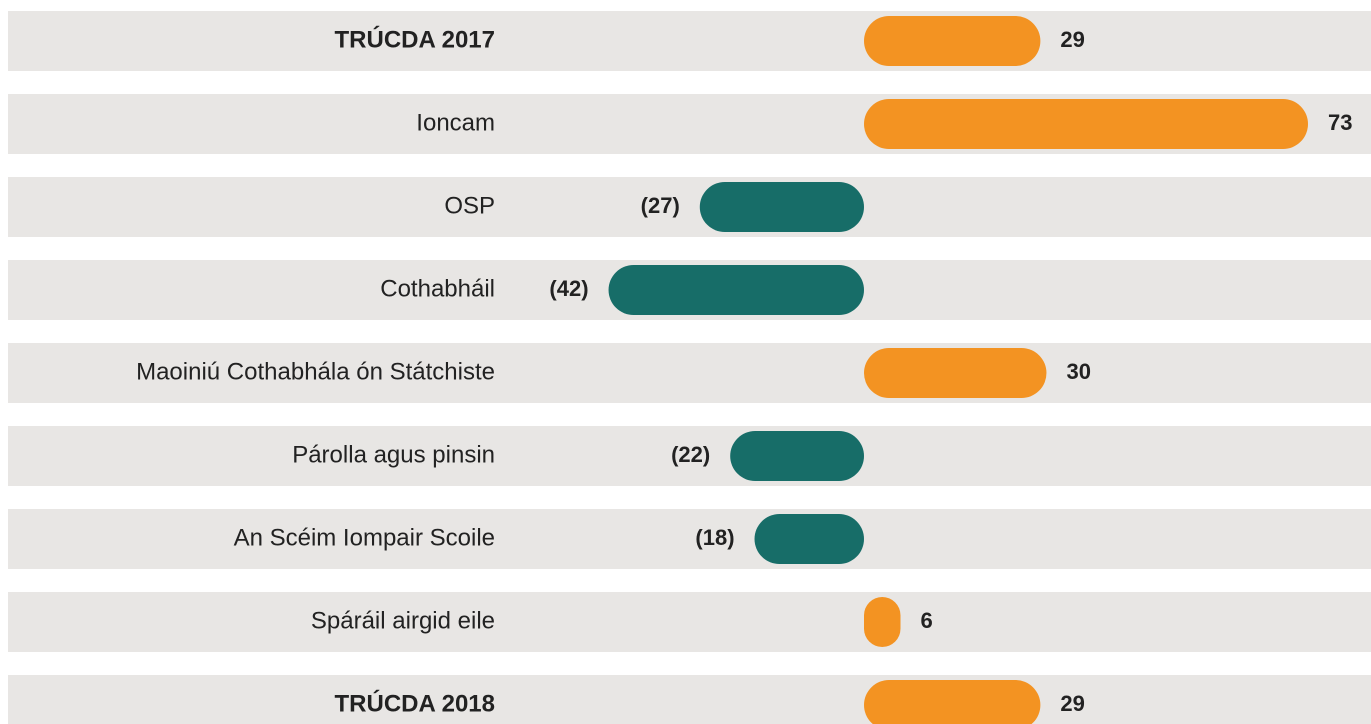 This screenshot has height=724, width=1371. Describe the element at coordinates (437, 288) in the screenshot. I see `category-label: Cothabháil` at that location.